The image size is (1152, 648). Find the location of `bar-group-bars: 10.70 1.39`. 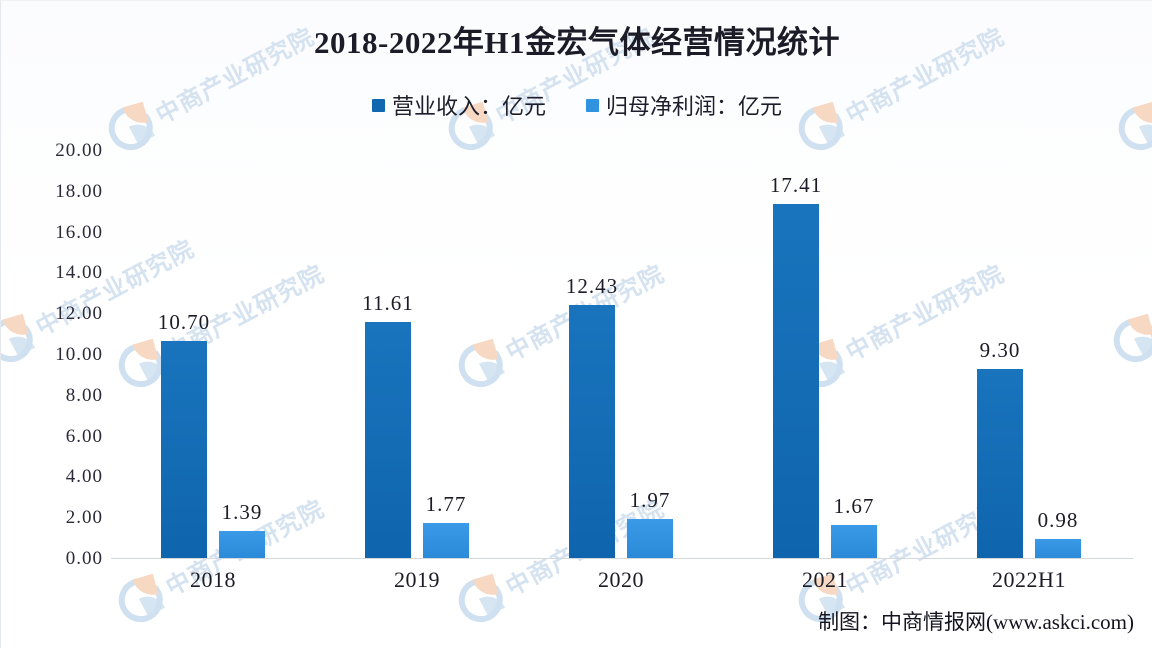

bar-group-bars: 10.70 1.39 is located at coordinates (213, 355).